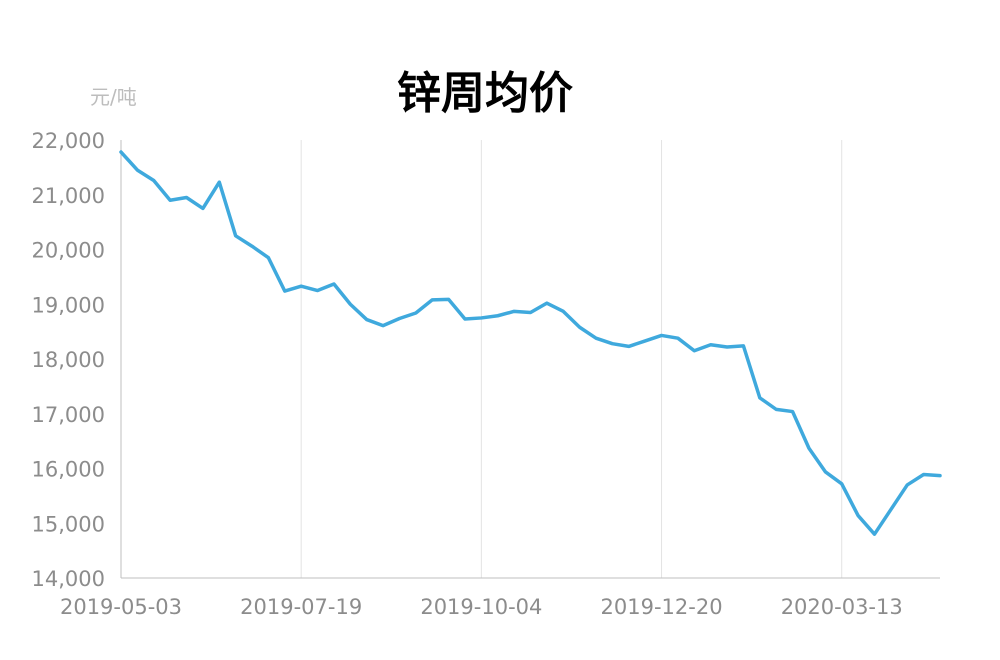 This screenshot has height=660, width=1000. Describe the element at coordinates (68, 415) in the screenshot. I see `y-tick-label: 17,000` at that location.